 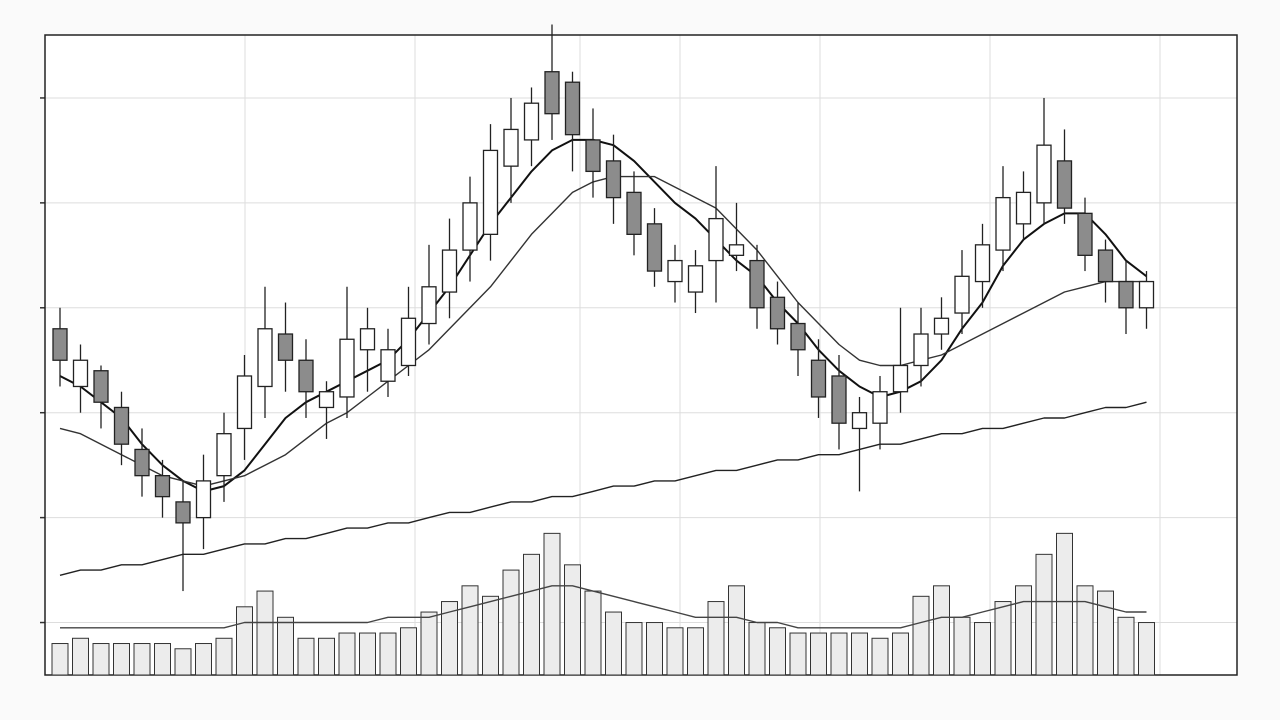 What do you see at coordinates (603, 607) in the screenshot?
I see `moving-average-line` at bounding box center [603, 607].